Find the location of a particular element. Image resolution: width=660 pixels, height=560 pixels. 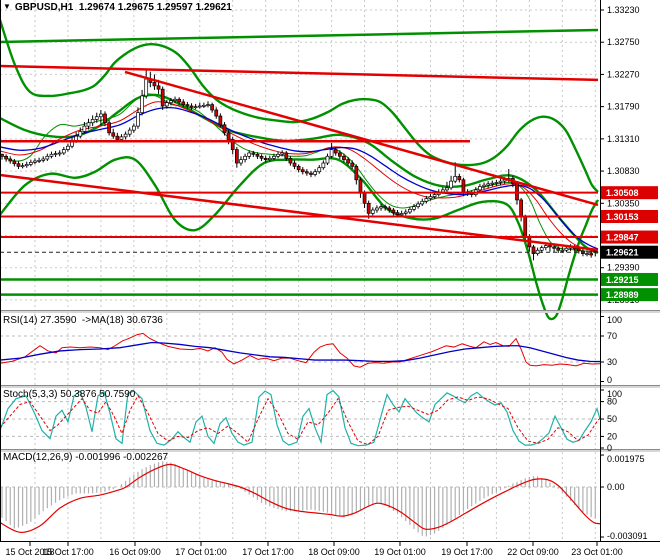

svg-text: 19 Oct 01:00 is located at coordinates (400, 552).